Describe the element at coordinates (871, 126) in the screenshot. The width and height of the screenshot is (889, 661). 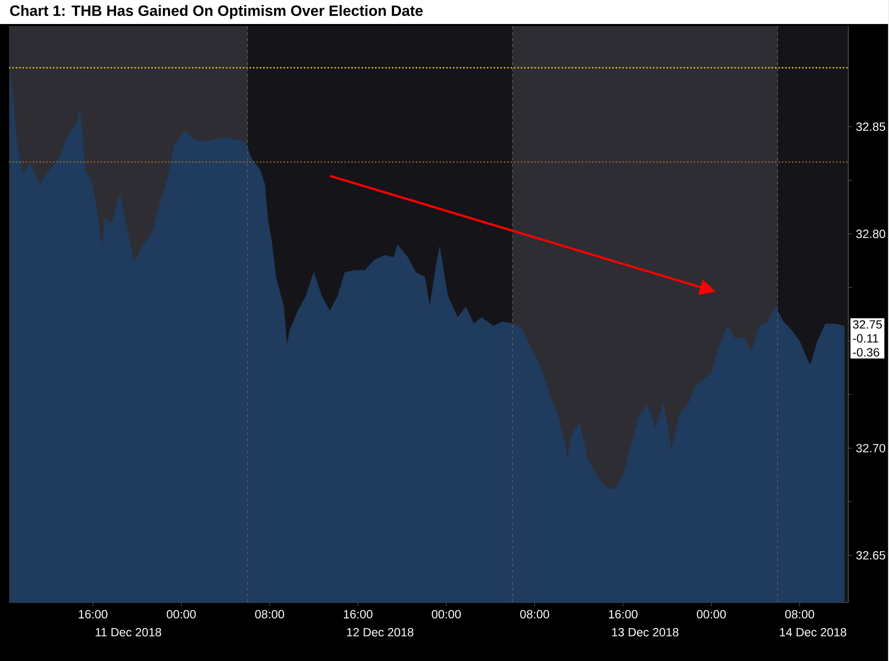
I see `y-tick-label: 32.85` at that location.